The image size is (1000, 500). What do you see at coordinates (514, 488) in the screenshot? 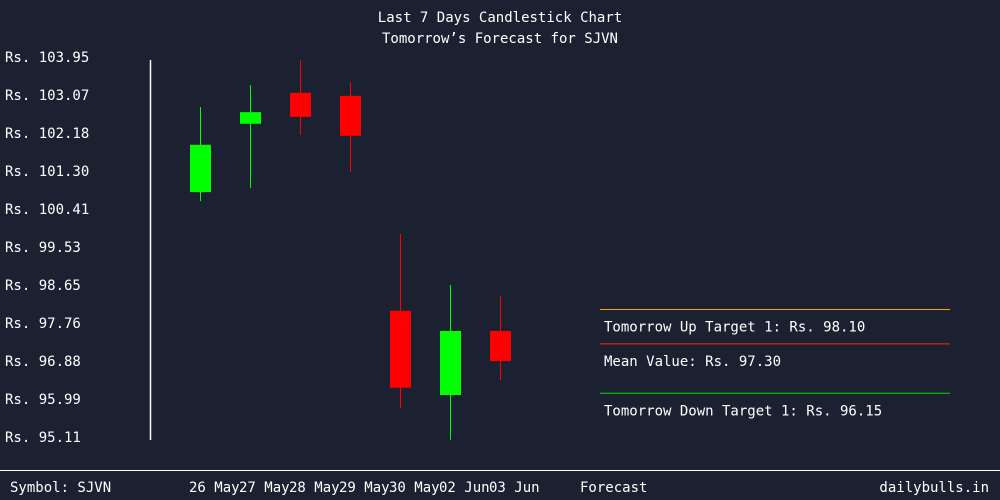
I see `x-tick-label: 03 Jun` at bounding box center [514, 488].